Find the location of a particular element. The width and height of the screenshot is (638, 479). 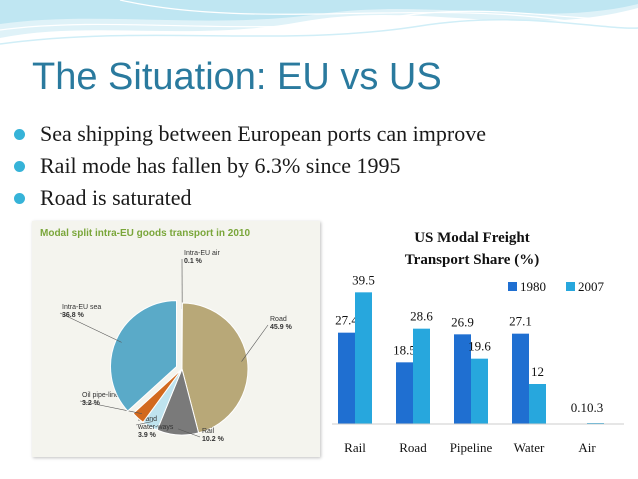

slice-label: Intra-EU sea is located at coordinates (81, 307).